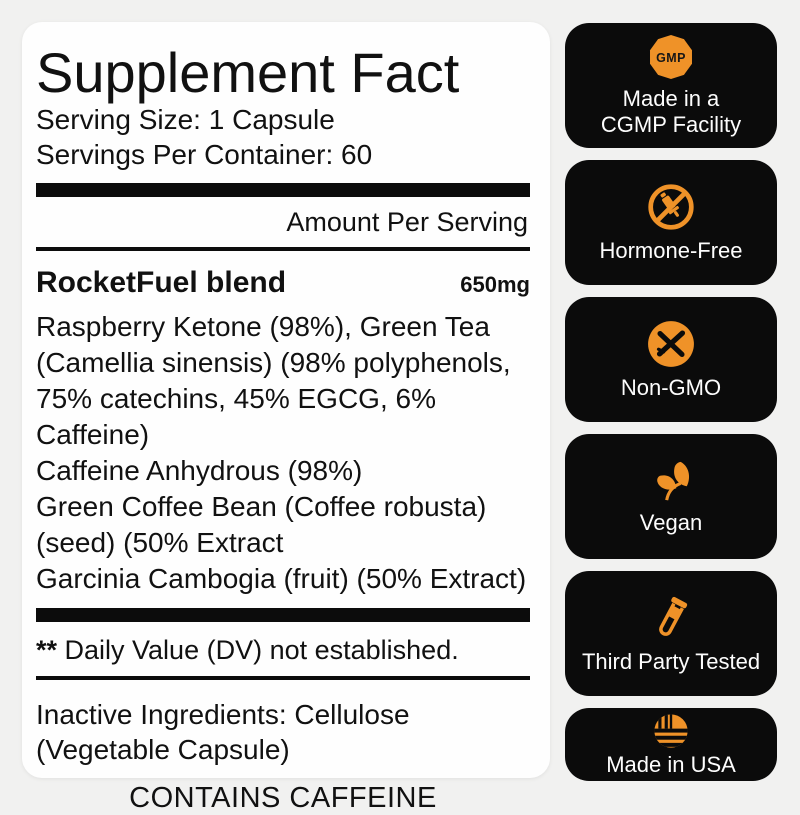 Image resolution: width=800 pixels, height=815 pixels. I want to click on servings-per-container-text: Servings Per Container: 60, so click(204, 154).